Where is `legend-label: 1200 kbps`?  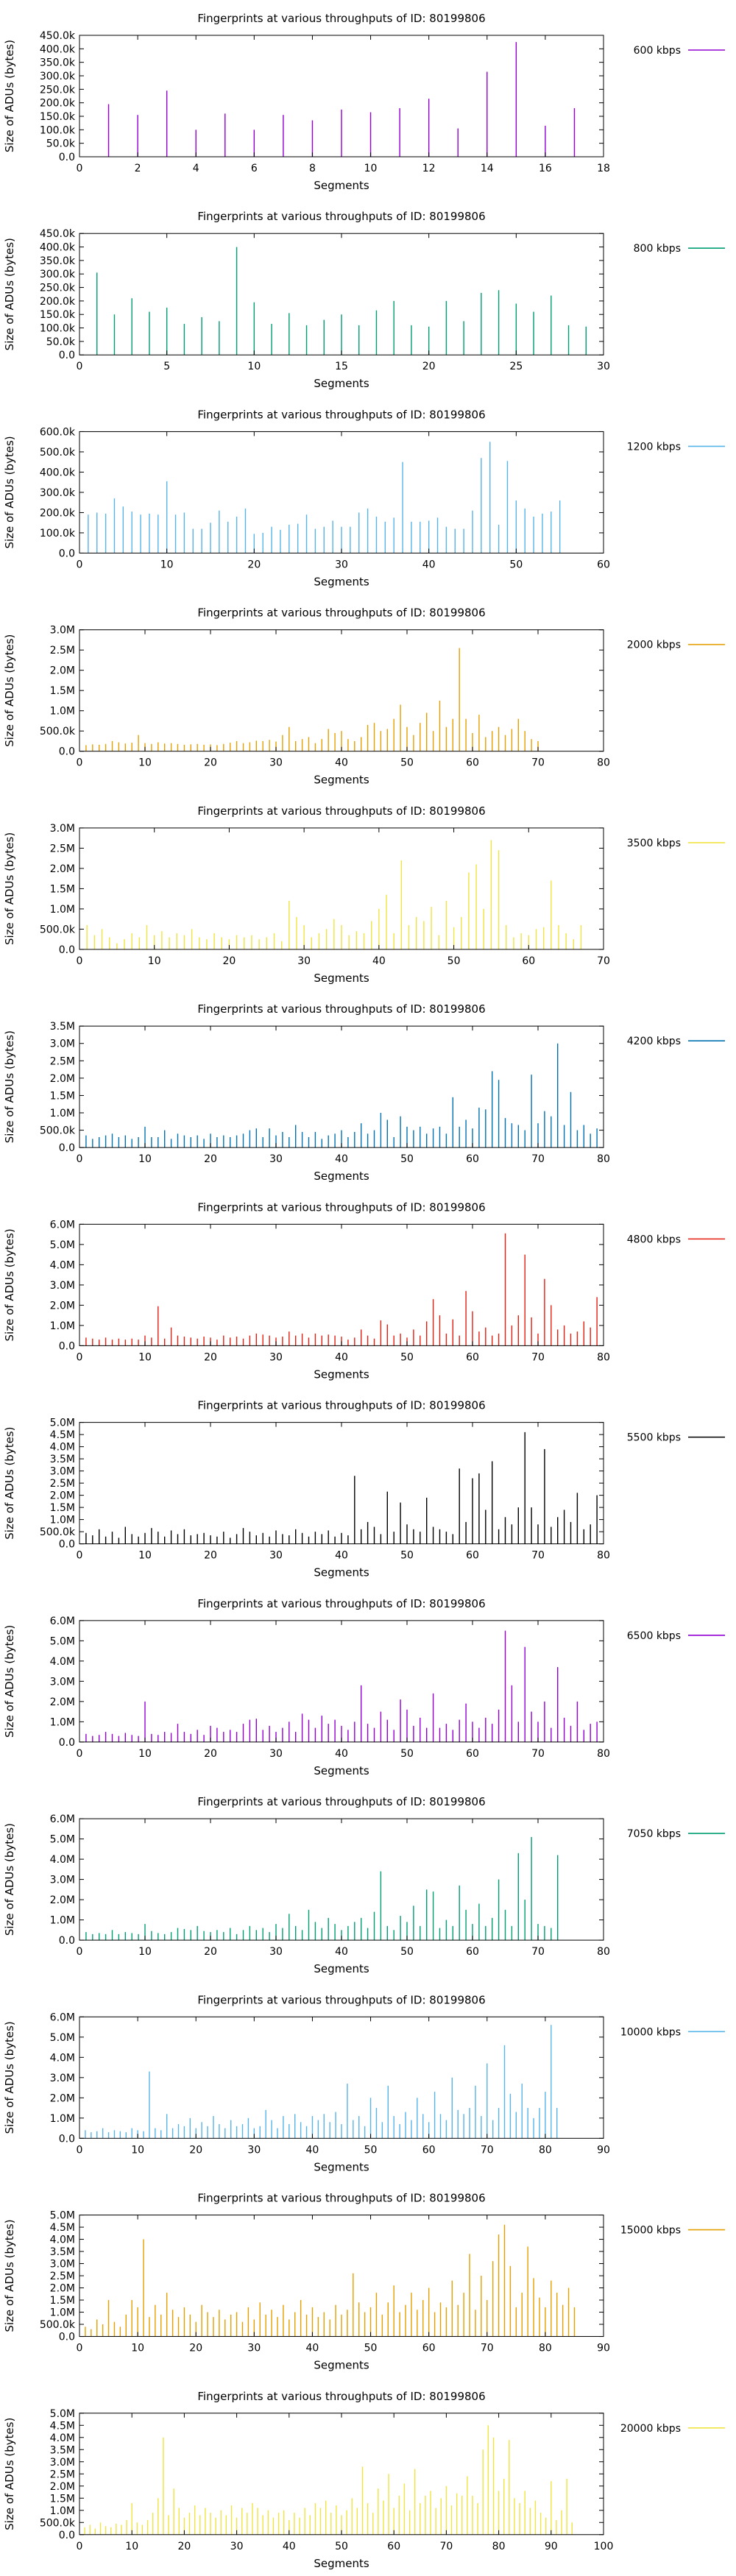 legend-label: 1200 kbps is located at coordinates (654, 447).